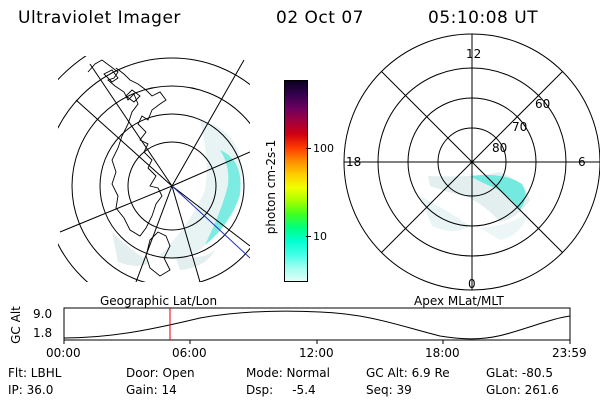 The width and height of the screenshot is (600, 400). What do you see at coordinates (99, 18) in the screenshot?
I see `instrument-title: Ultraviolet Imager` at bounding box center [99, 18].